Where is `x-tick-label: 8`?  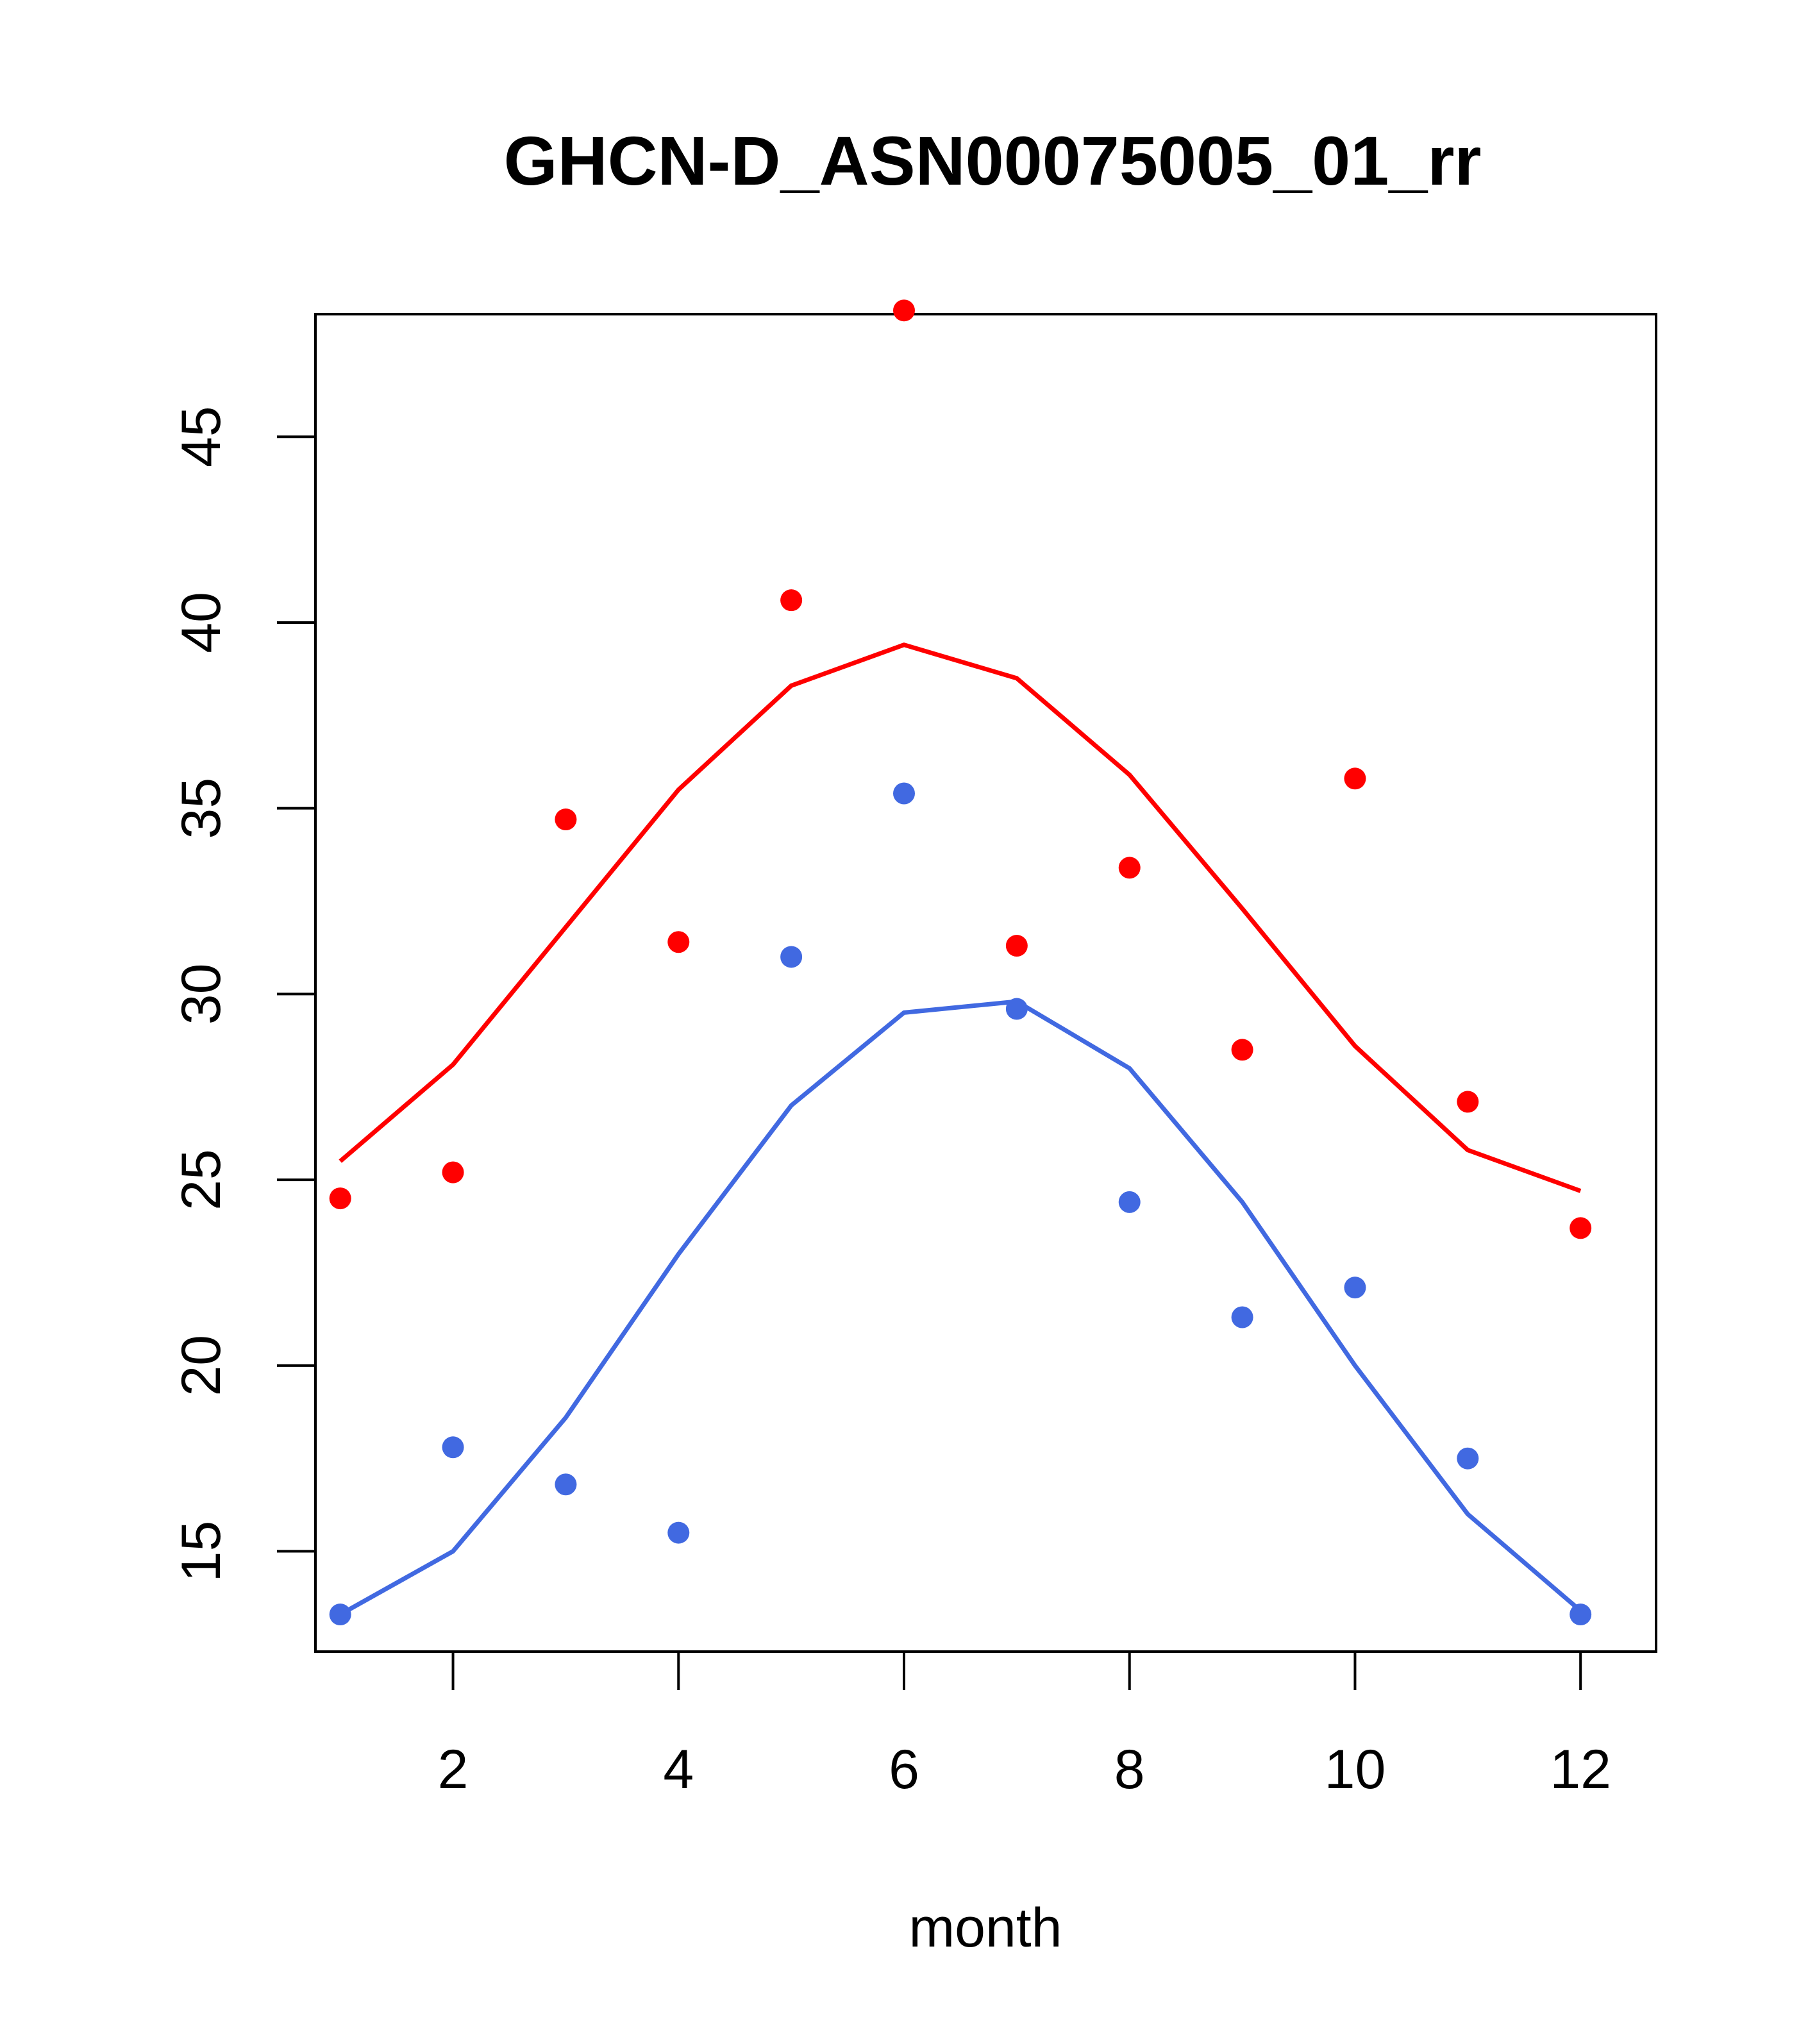
x-tick-label: 8 is located at coordinates (1129, 1769).